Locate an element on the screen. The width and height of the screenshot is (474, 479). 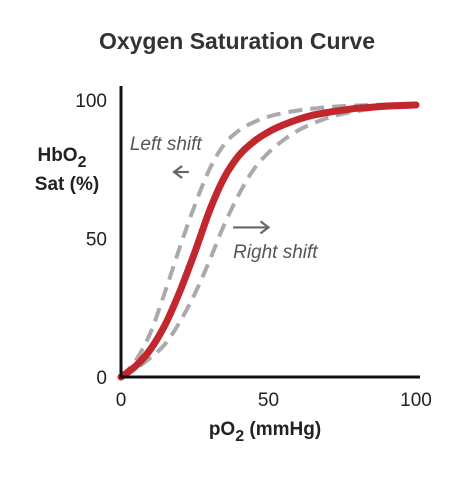
arrow-right-icon is located at coordinates (252, 227).